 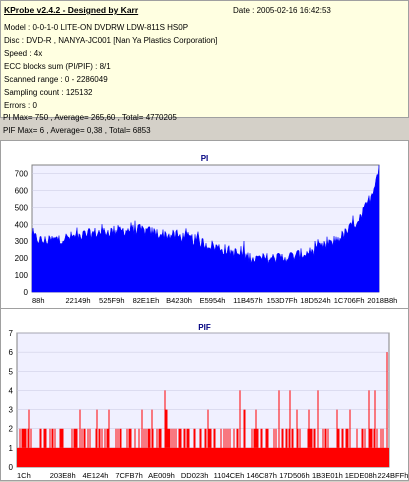 What do you see at coordinates (11, 410) in the screenshot?
I see `pif-y-tick-label: 3` at bounding box center [11, 410].